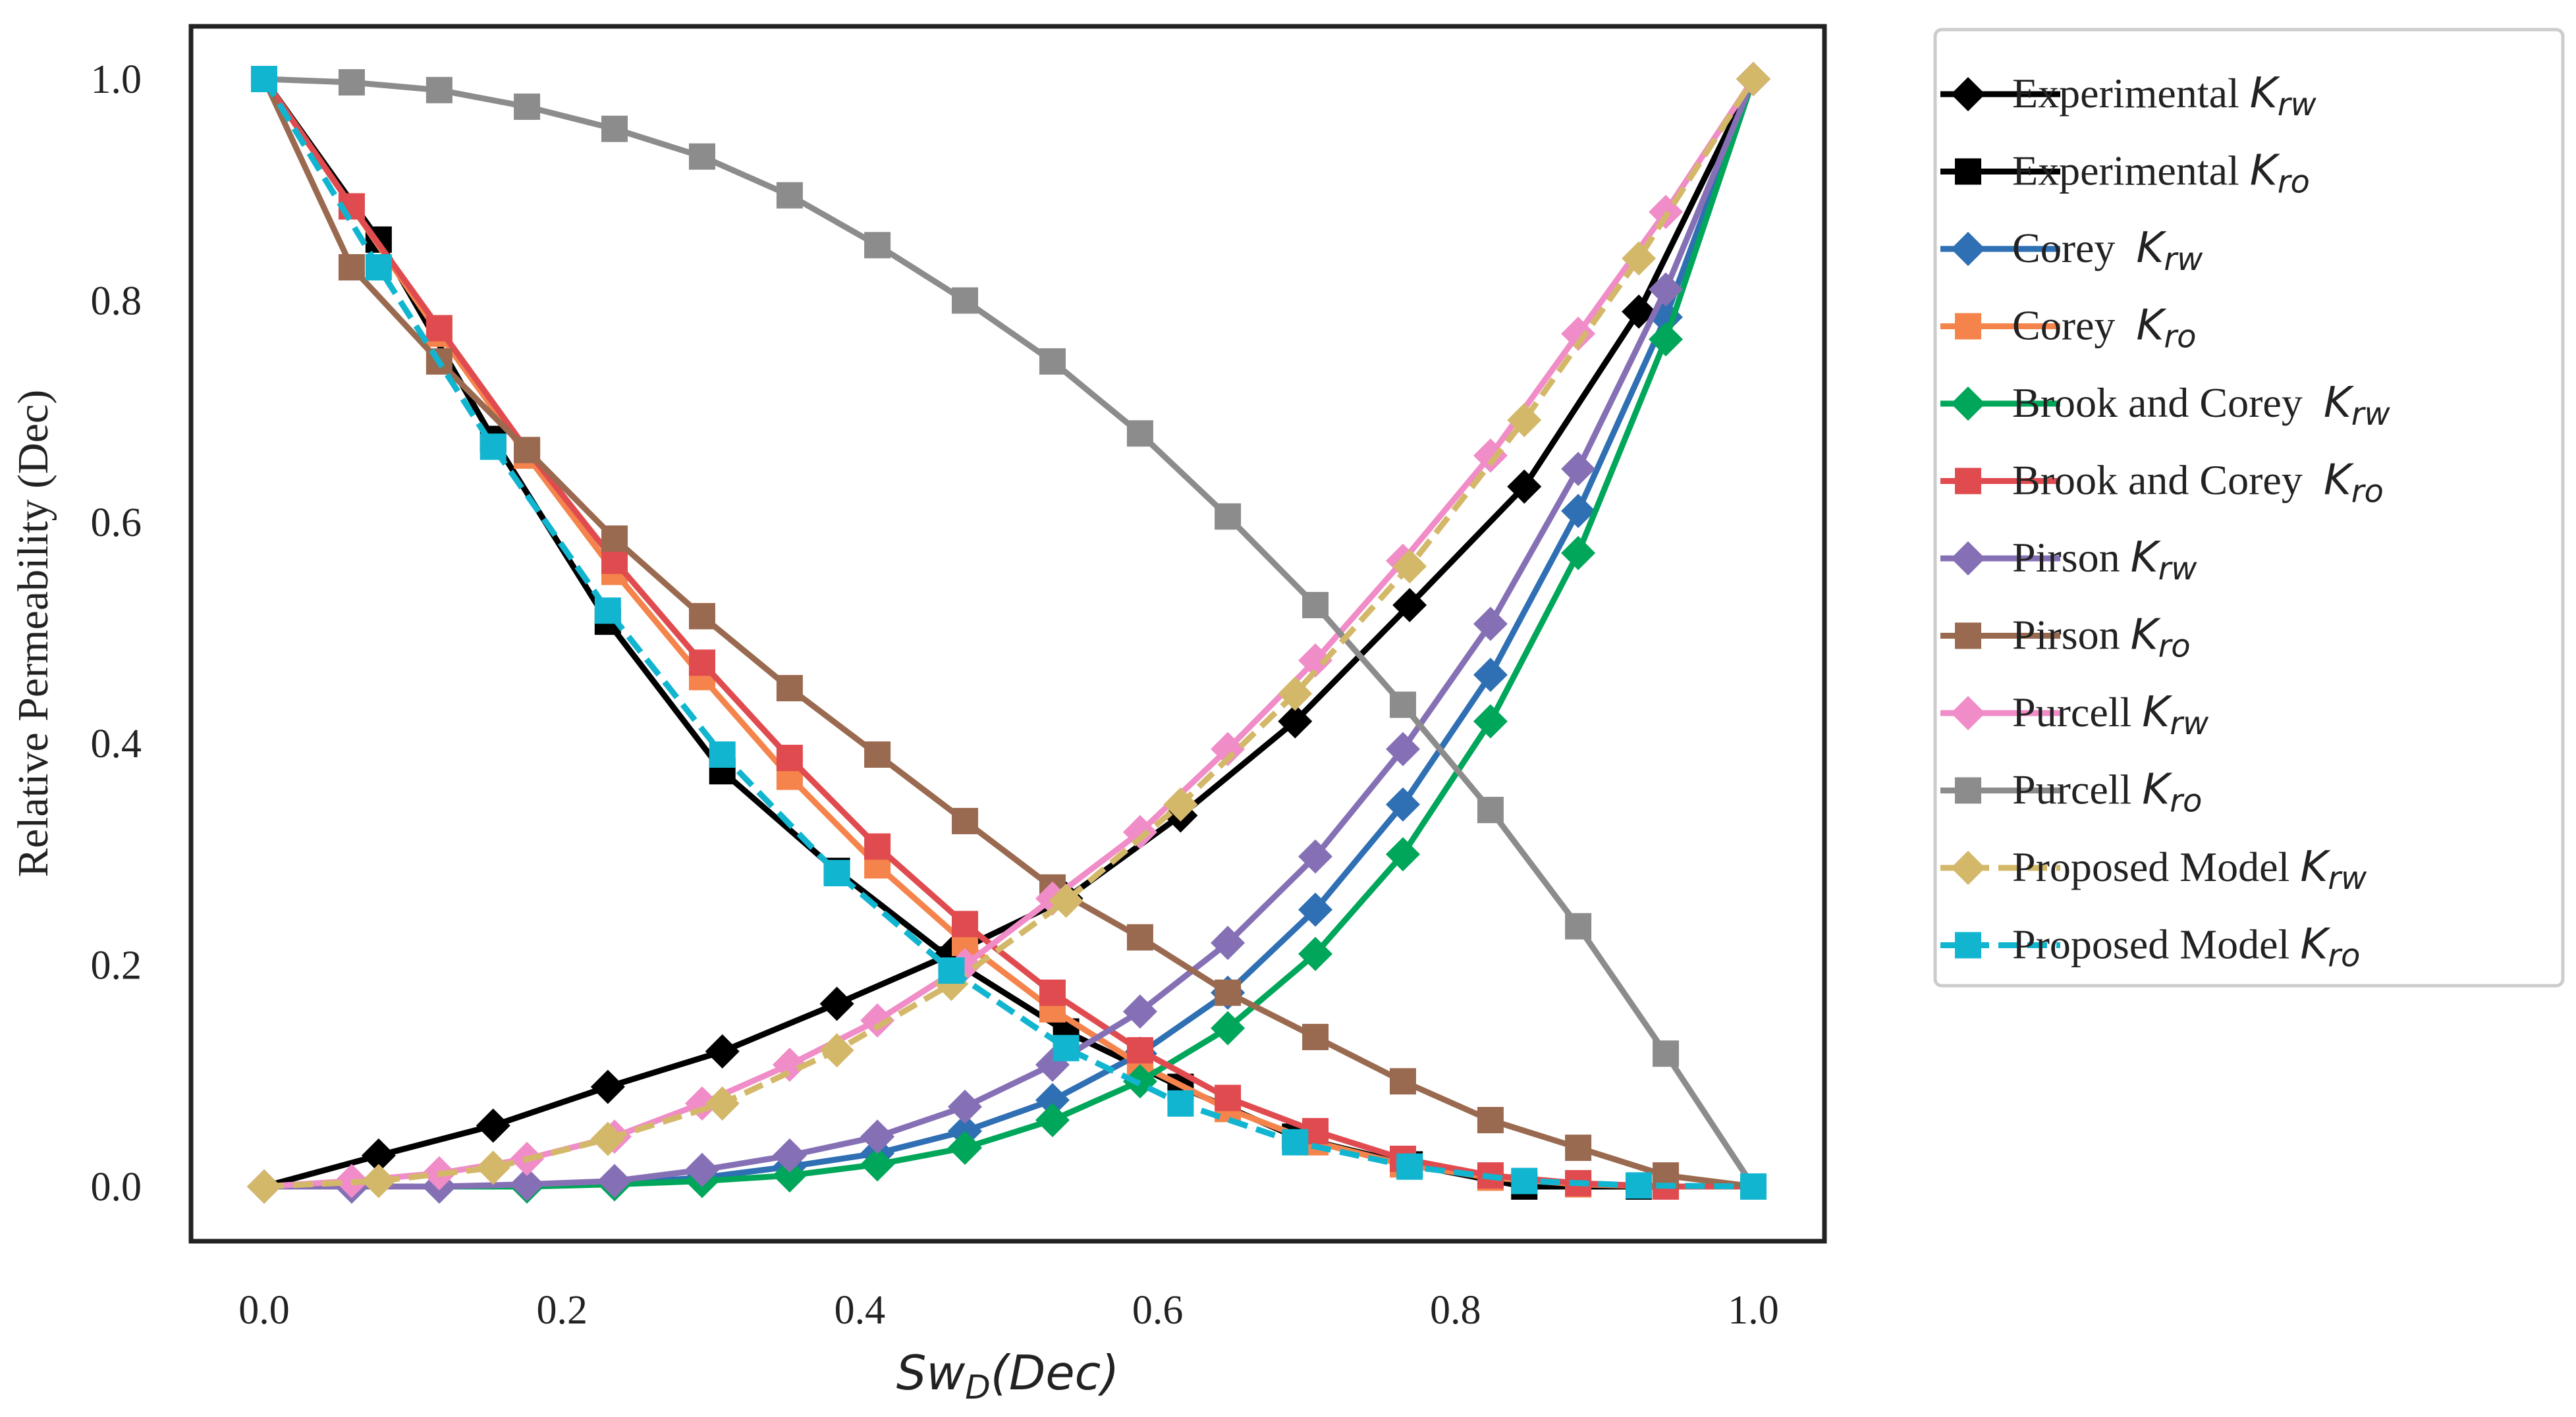  Describe the element at coordinates (33, 633) in the screenshot. I see `y-axis-label: Relative Permeability (Dec)` at that location.